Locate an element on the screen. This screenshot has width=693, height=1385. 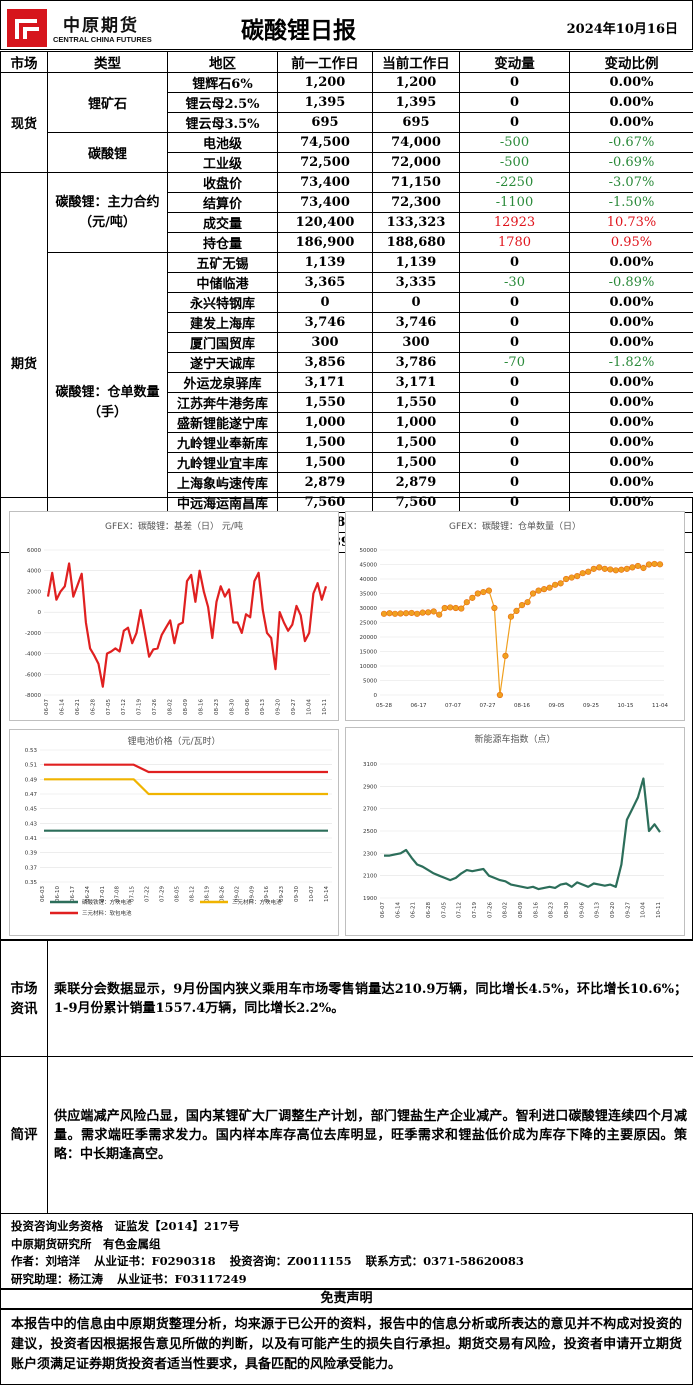
x-tick-label: 06-14 is located at coordinates (398, 910).